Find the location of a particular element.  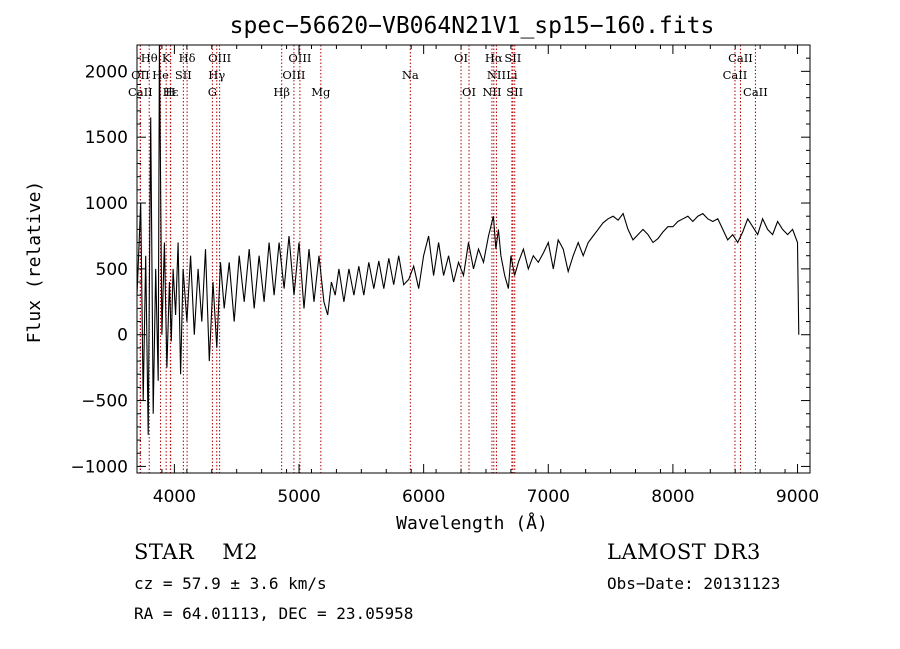

x-tick-label: 8000 is located at coordinates (672, 497).